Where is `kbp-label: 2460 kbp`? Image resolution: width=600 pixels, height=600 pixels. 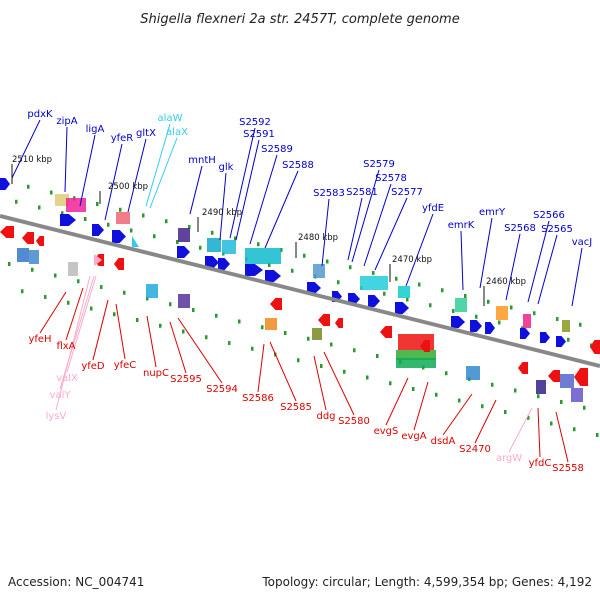
kbp-label: 2460 kbp is located at coordinates (506, 282).